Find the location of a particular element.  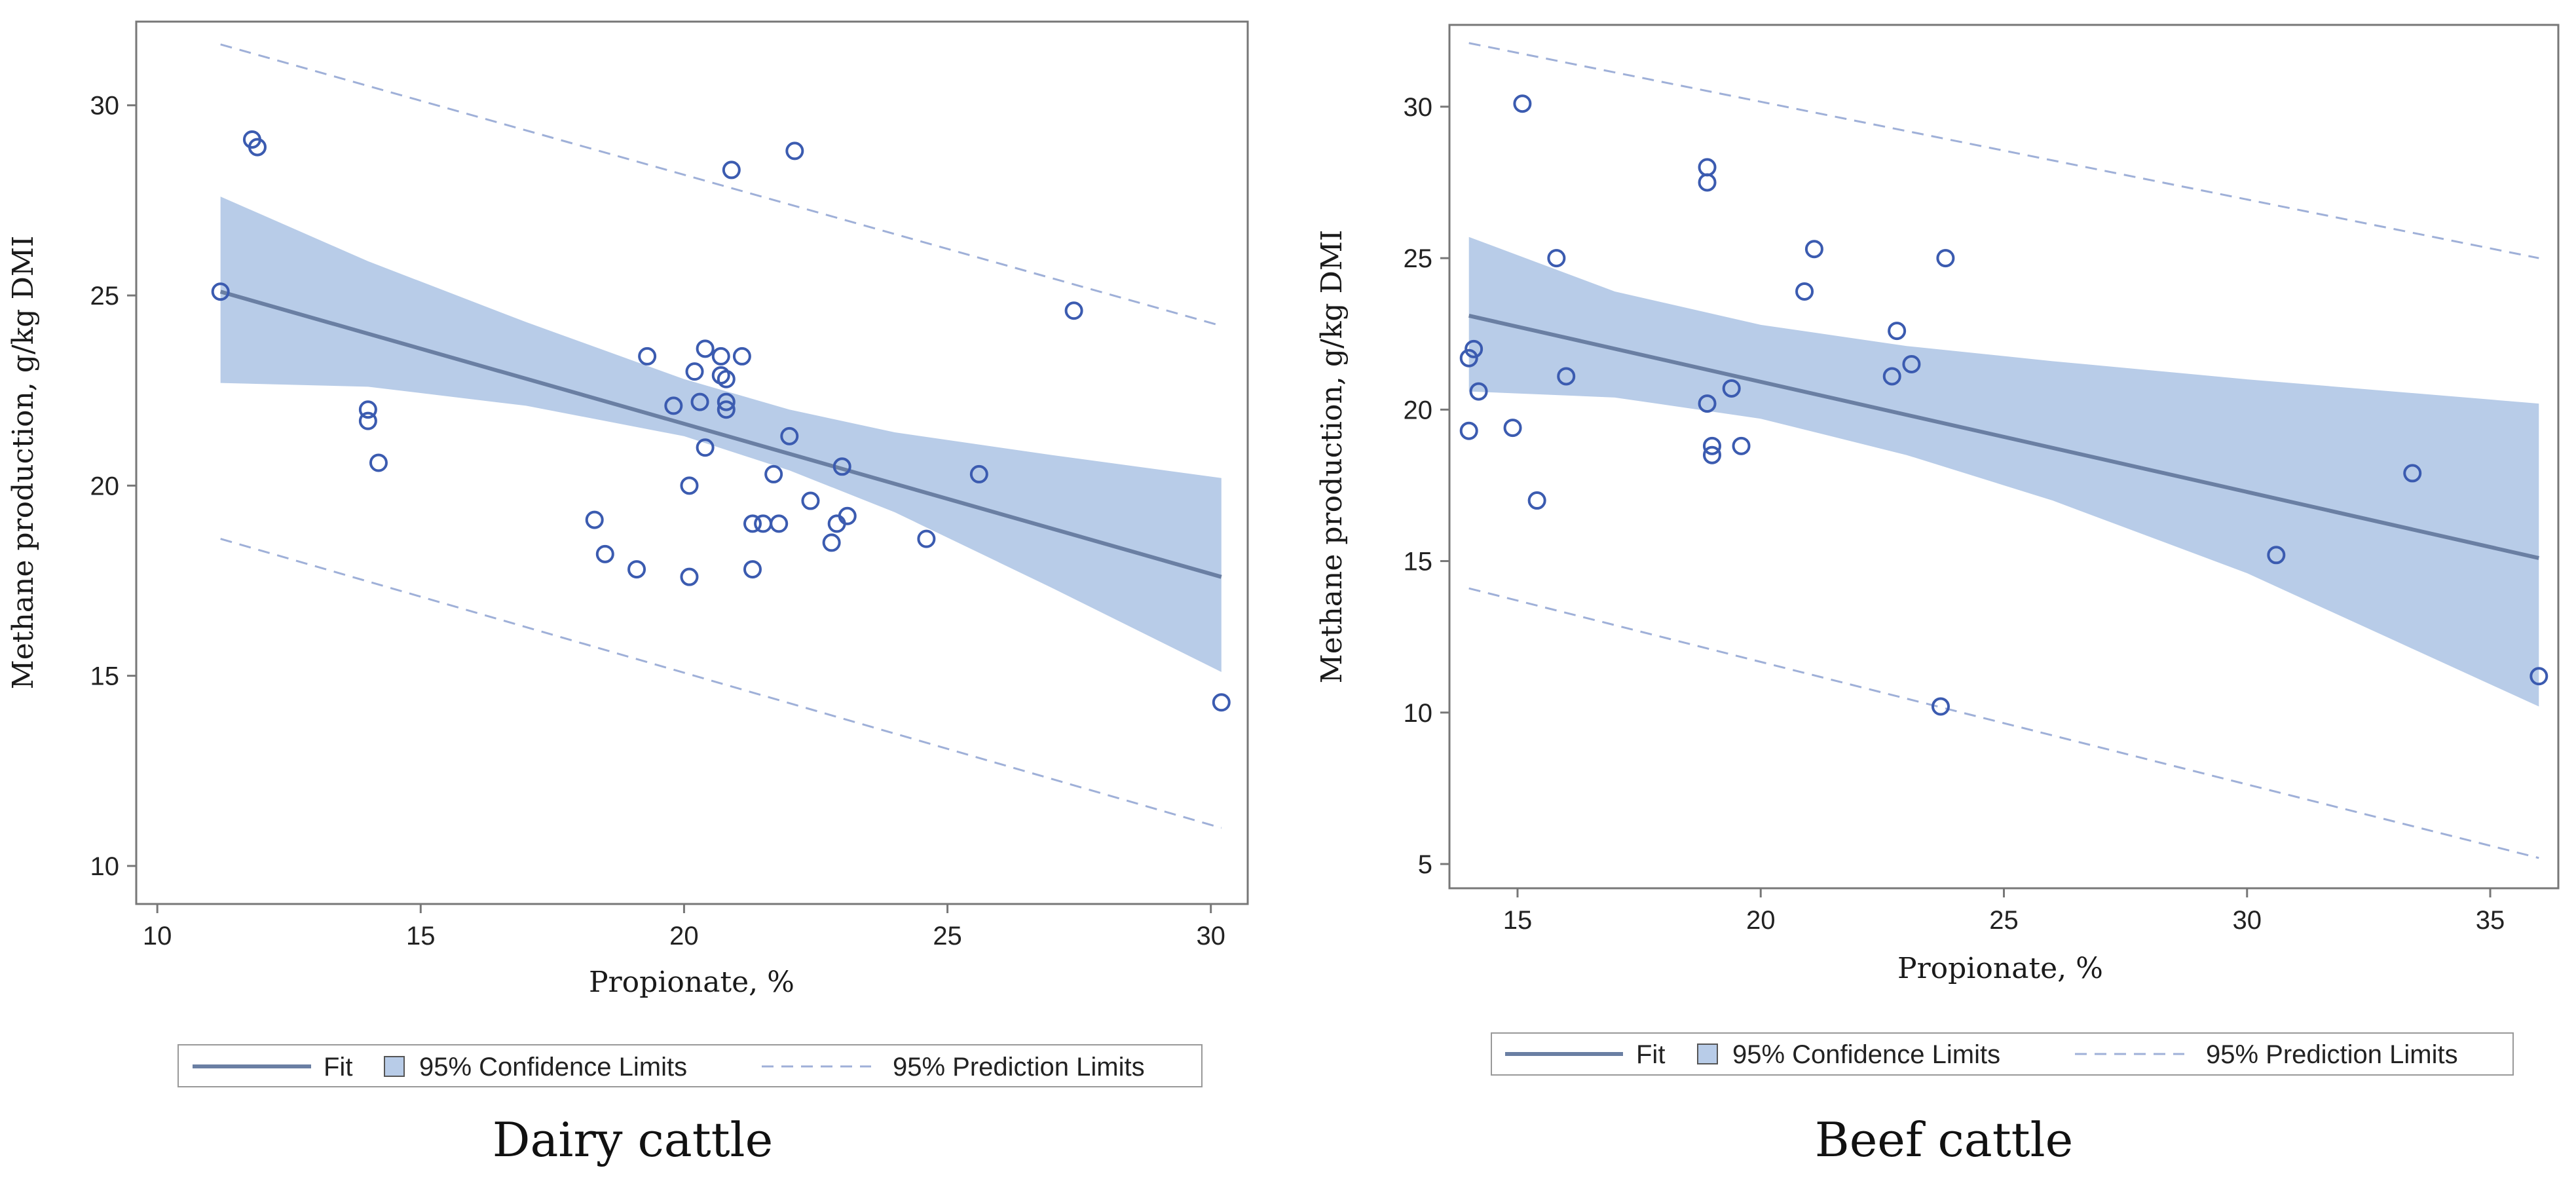

dairy-y-axis-title: Methane production, g/kg DMI is located at coordinates (23, 463).